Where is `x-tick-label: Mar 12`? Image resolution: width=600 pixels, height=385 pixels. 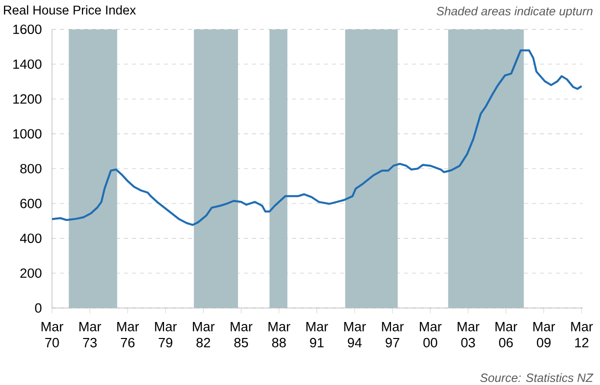
x-tick-label: Mar 12 is located at coordinates (582, 335).